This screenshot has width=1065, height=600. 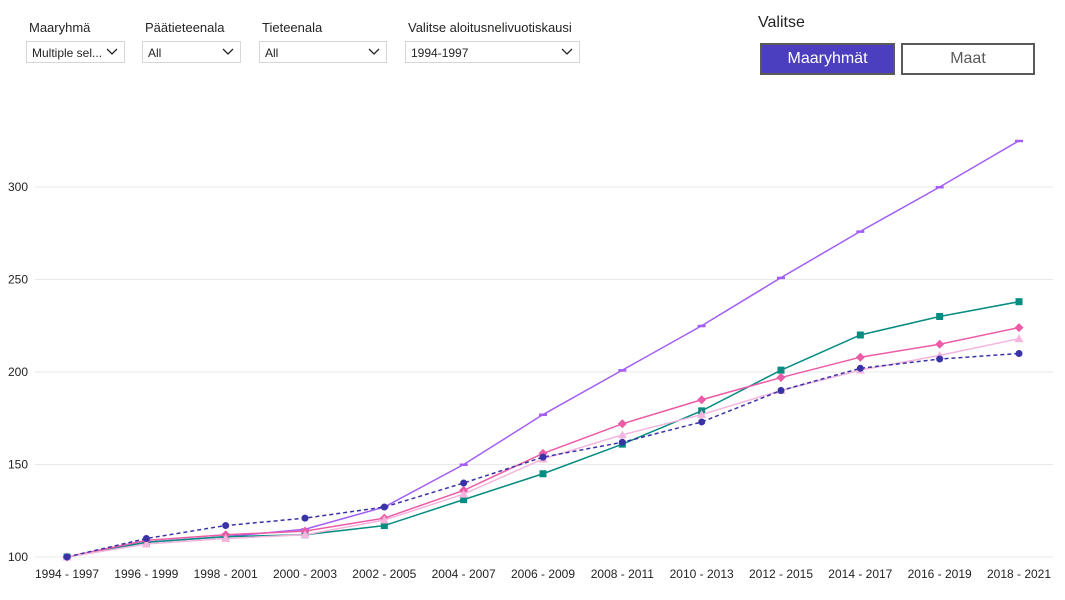 I want to click on x-tick-label: 2006 - 2009, so click(x=543, y=574).